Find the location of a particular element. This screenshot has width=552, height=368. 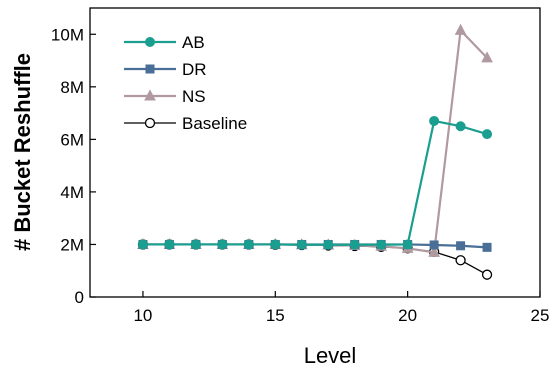

legend-item-baseline: Baseline is located at coordinates (185, 123).